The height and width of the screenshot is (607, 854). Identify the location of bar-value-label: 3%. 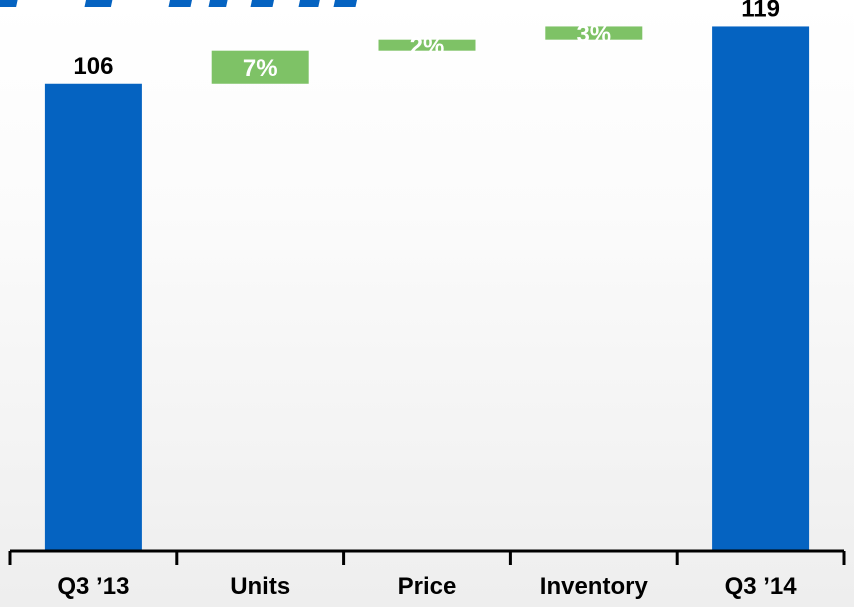
(593, 34).